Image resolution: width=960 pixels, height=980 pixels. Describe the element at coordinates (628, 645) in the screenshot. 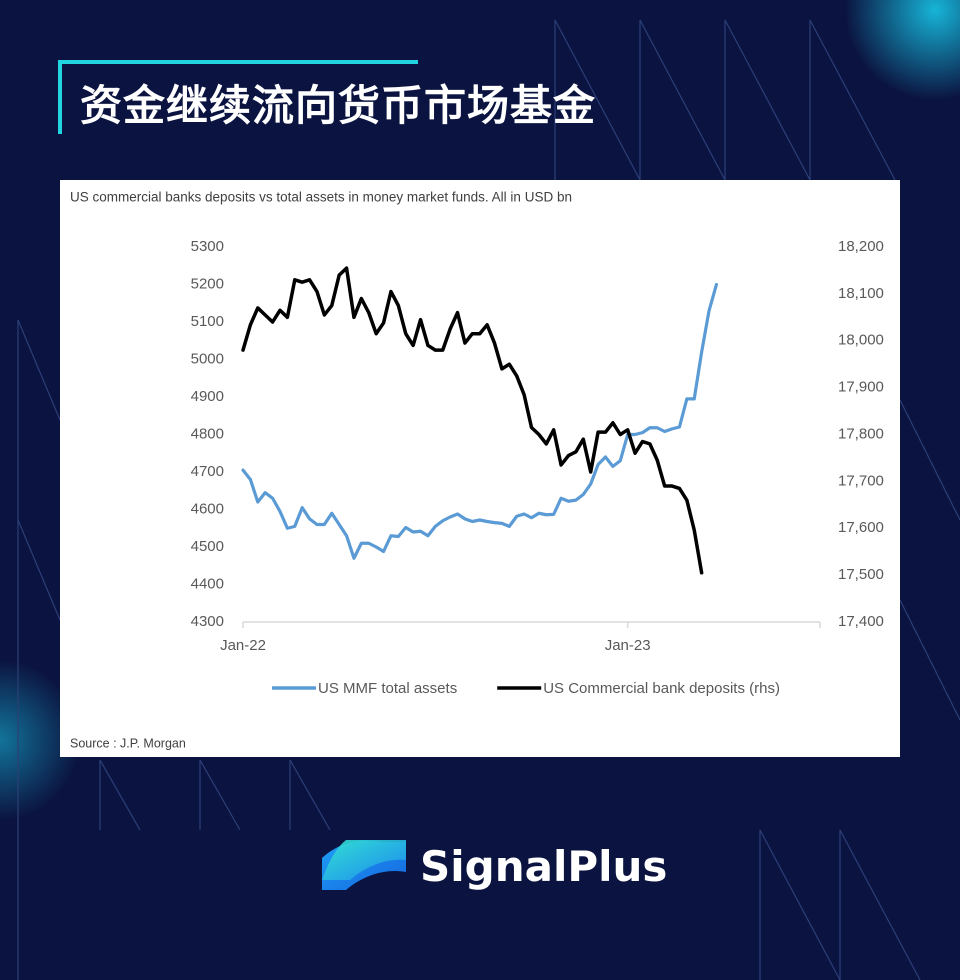

I see `x-tick-label: Jan-23` at that location.